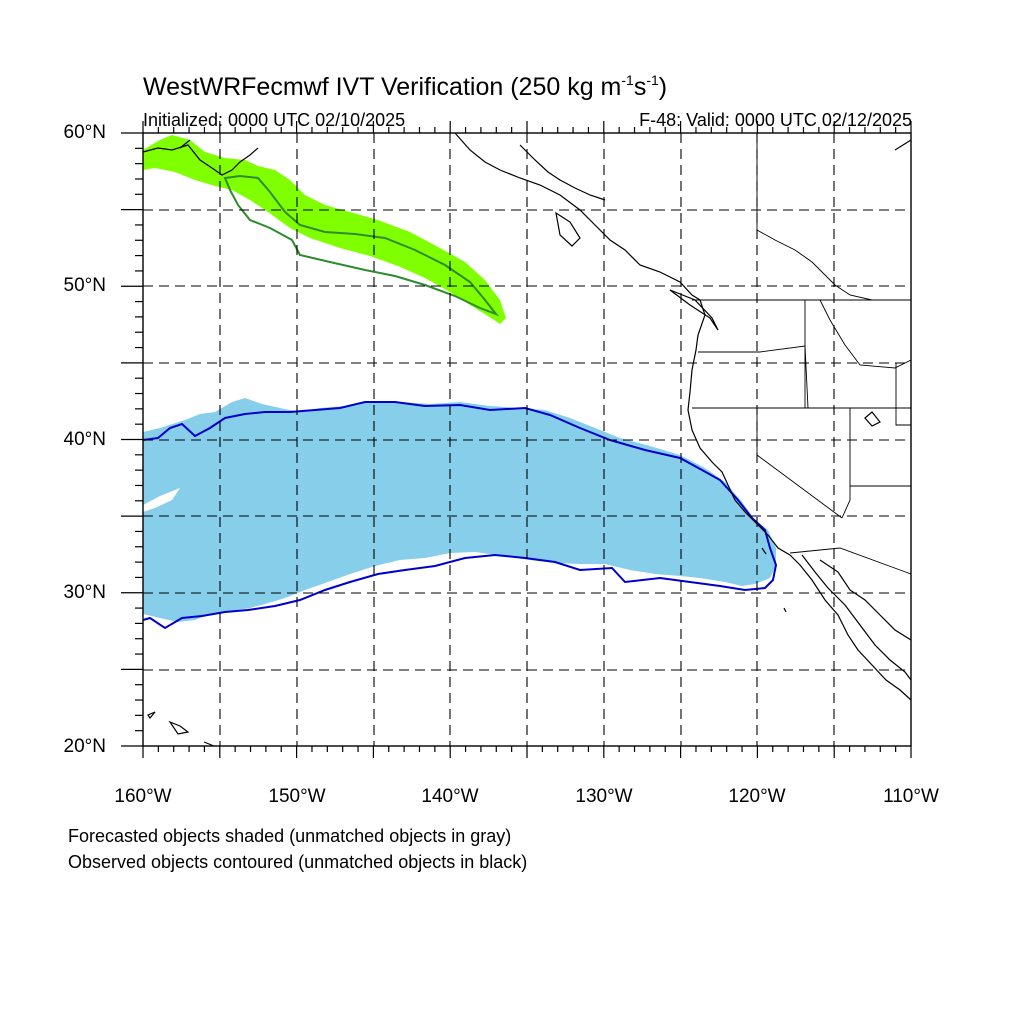 The height and width of the screenshot is (1024, 1024). Describe the element at coordinates (84, 285) in the screenshot. I see `lat-label-50n: 50°N` at that location.